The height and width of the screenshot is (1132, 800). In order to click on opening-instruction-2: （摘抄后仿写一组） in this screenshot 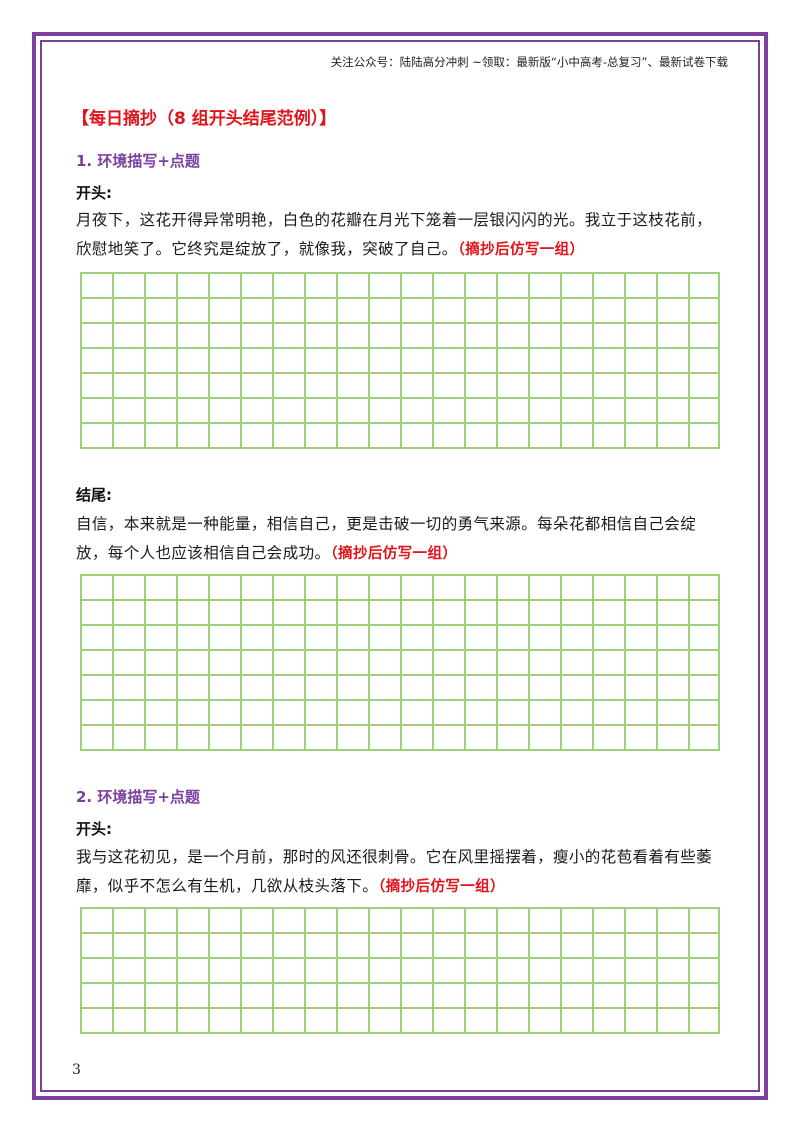, I will do `click(441, 887)`.